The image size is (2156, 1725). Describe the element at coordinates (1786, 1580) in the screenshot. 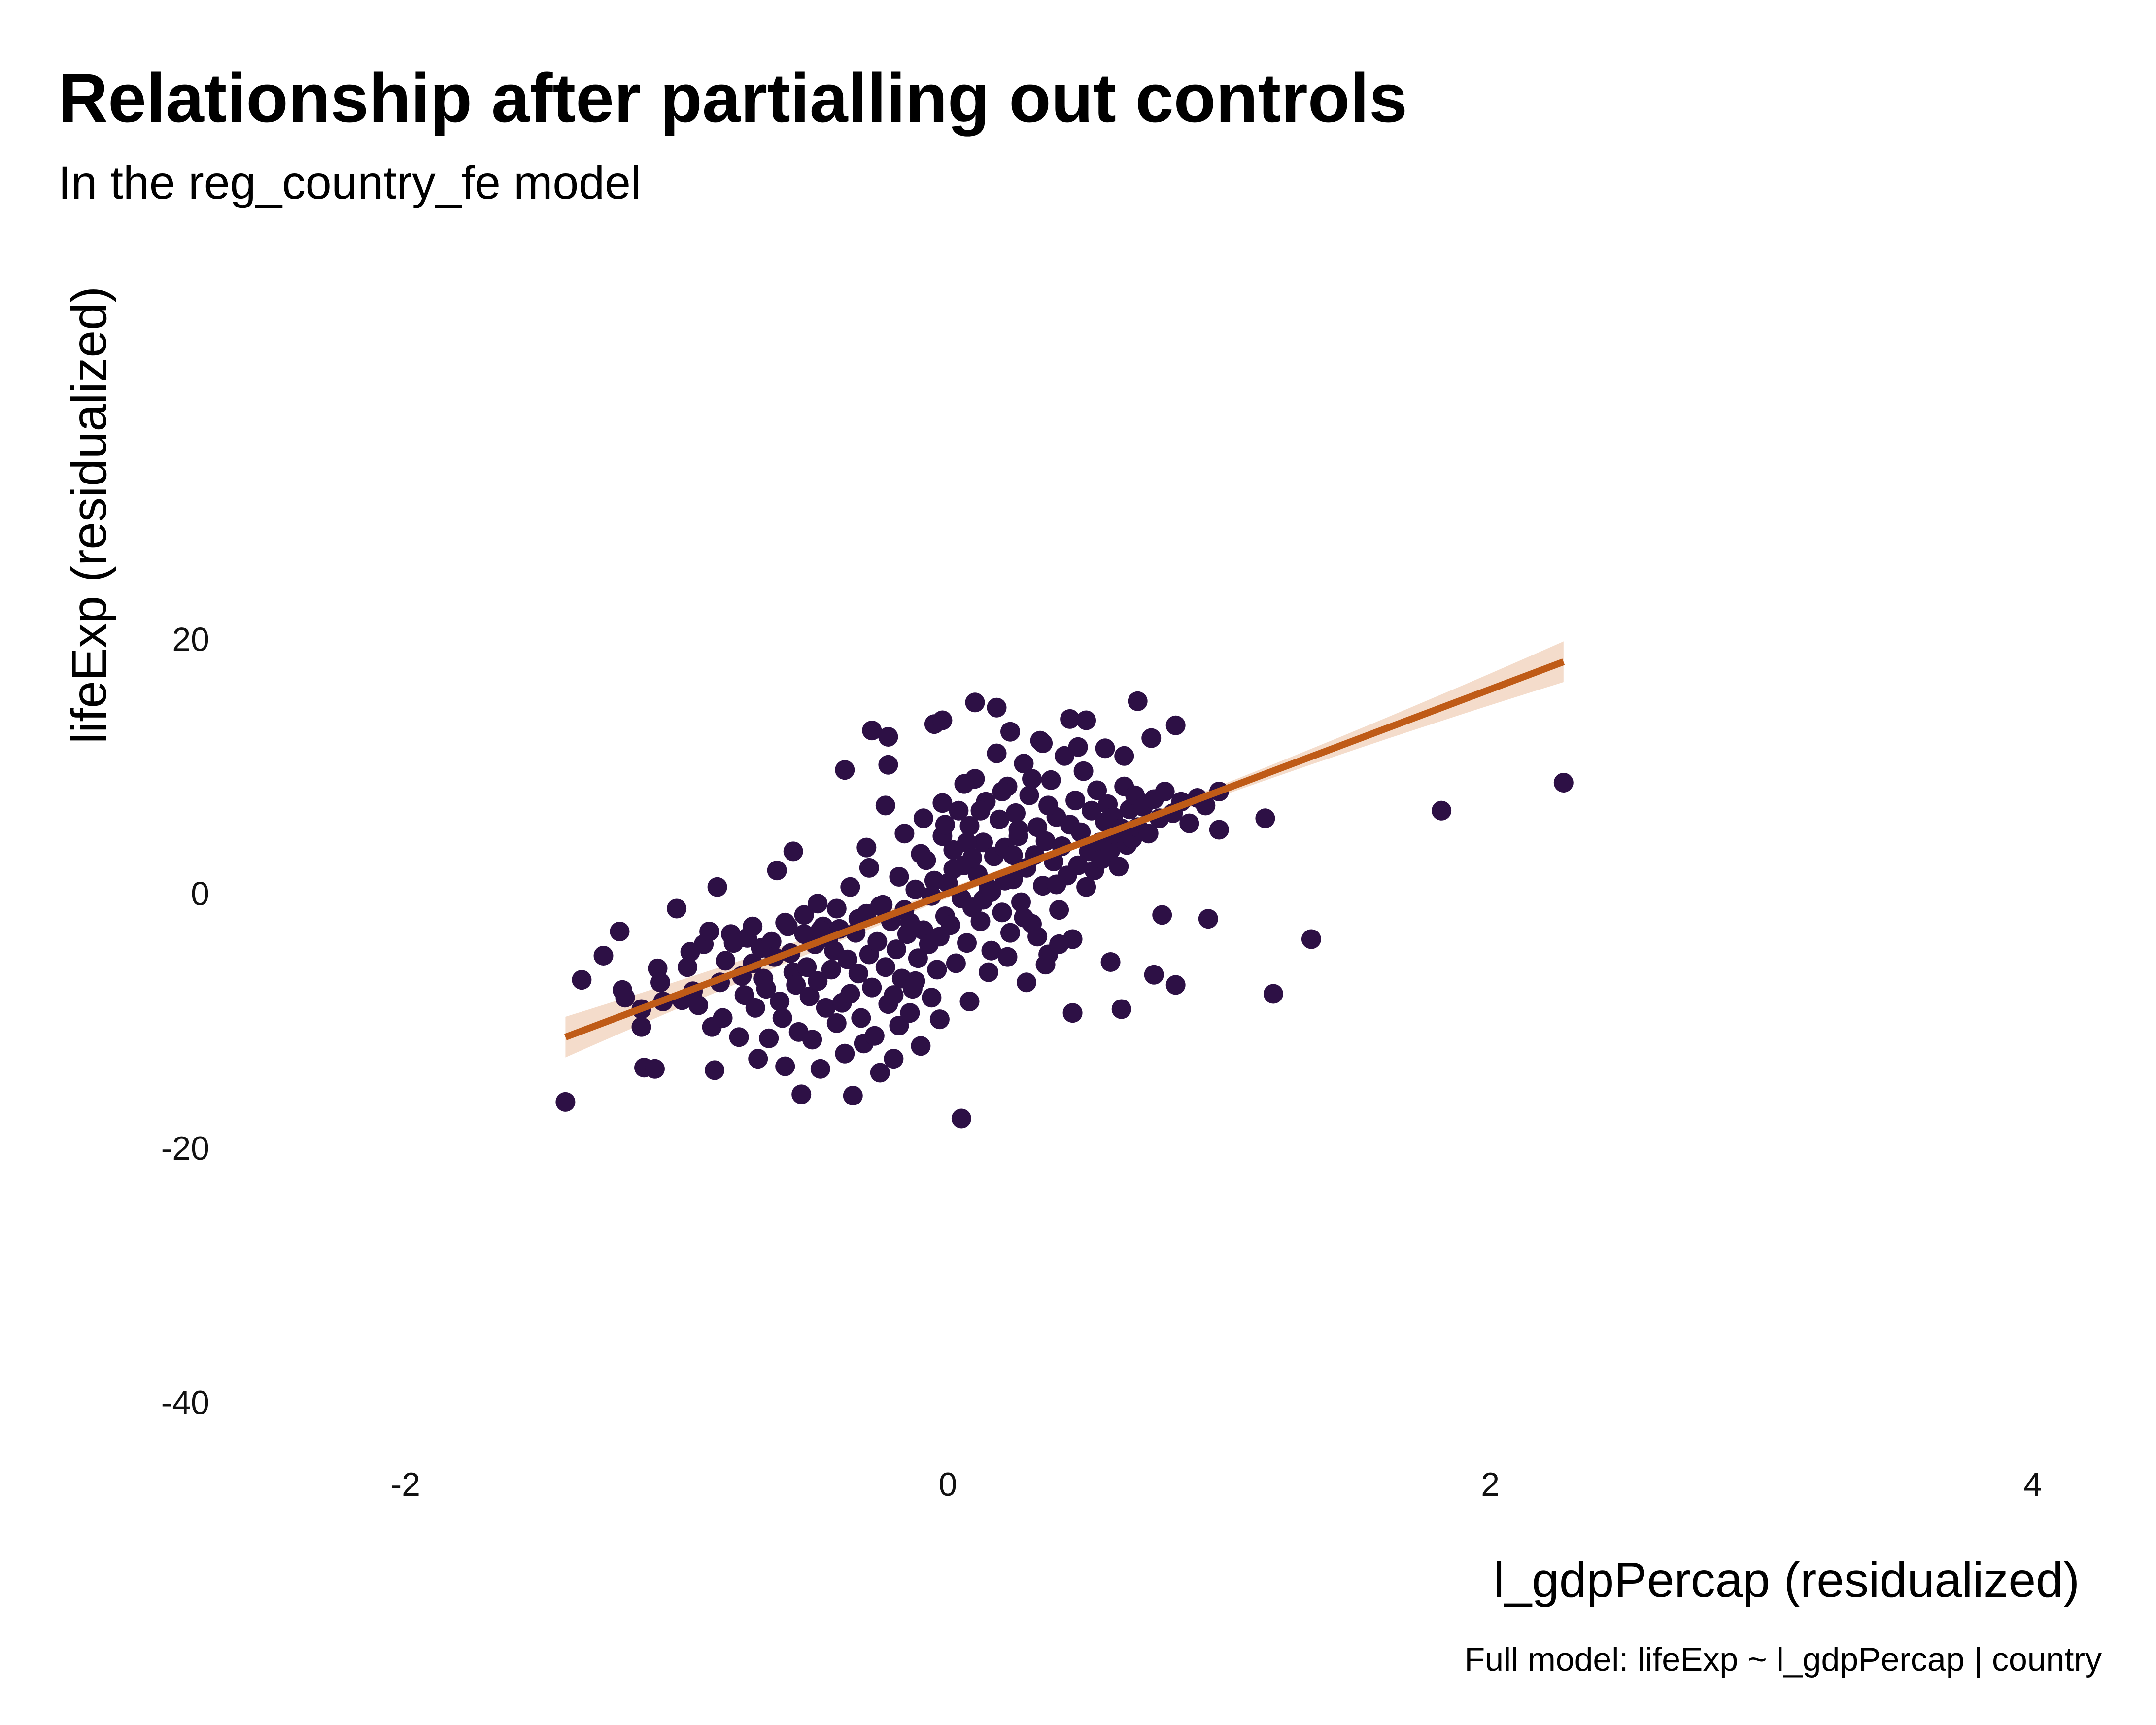

I see `x-axis-label: l_gdpPercap (residualized)` at that location.